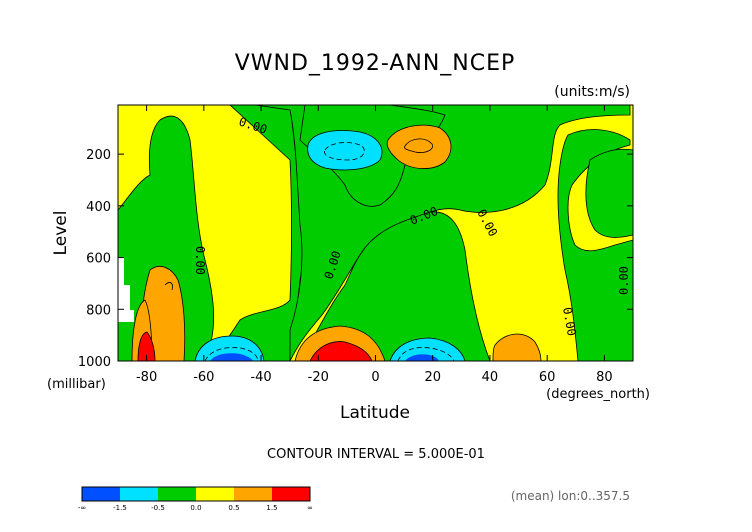 The width and height of the screenshot is (752, 532). I want to click on contour-interval: CONTOUR INTERVAL = 5.000E-01, so click(376, 454).